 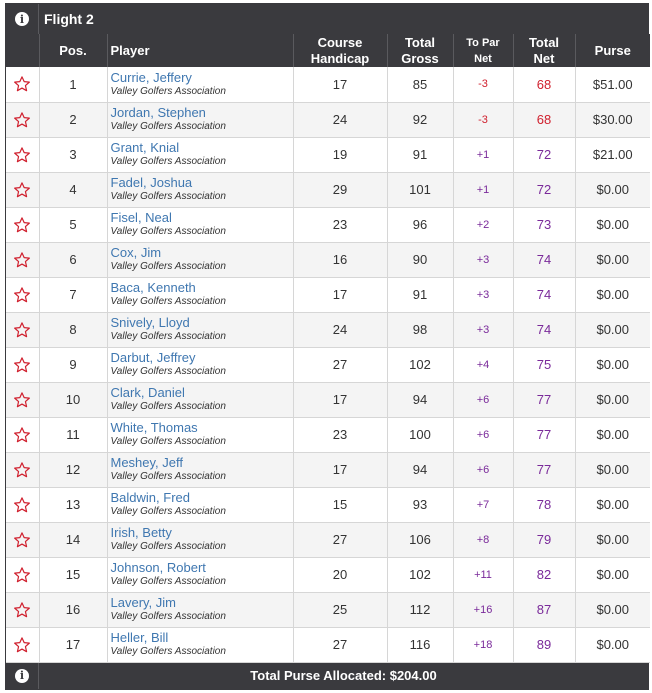 I want to click on total-net-cell: 77, so click(x=544, y=435).